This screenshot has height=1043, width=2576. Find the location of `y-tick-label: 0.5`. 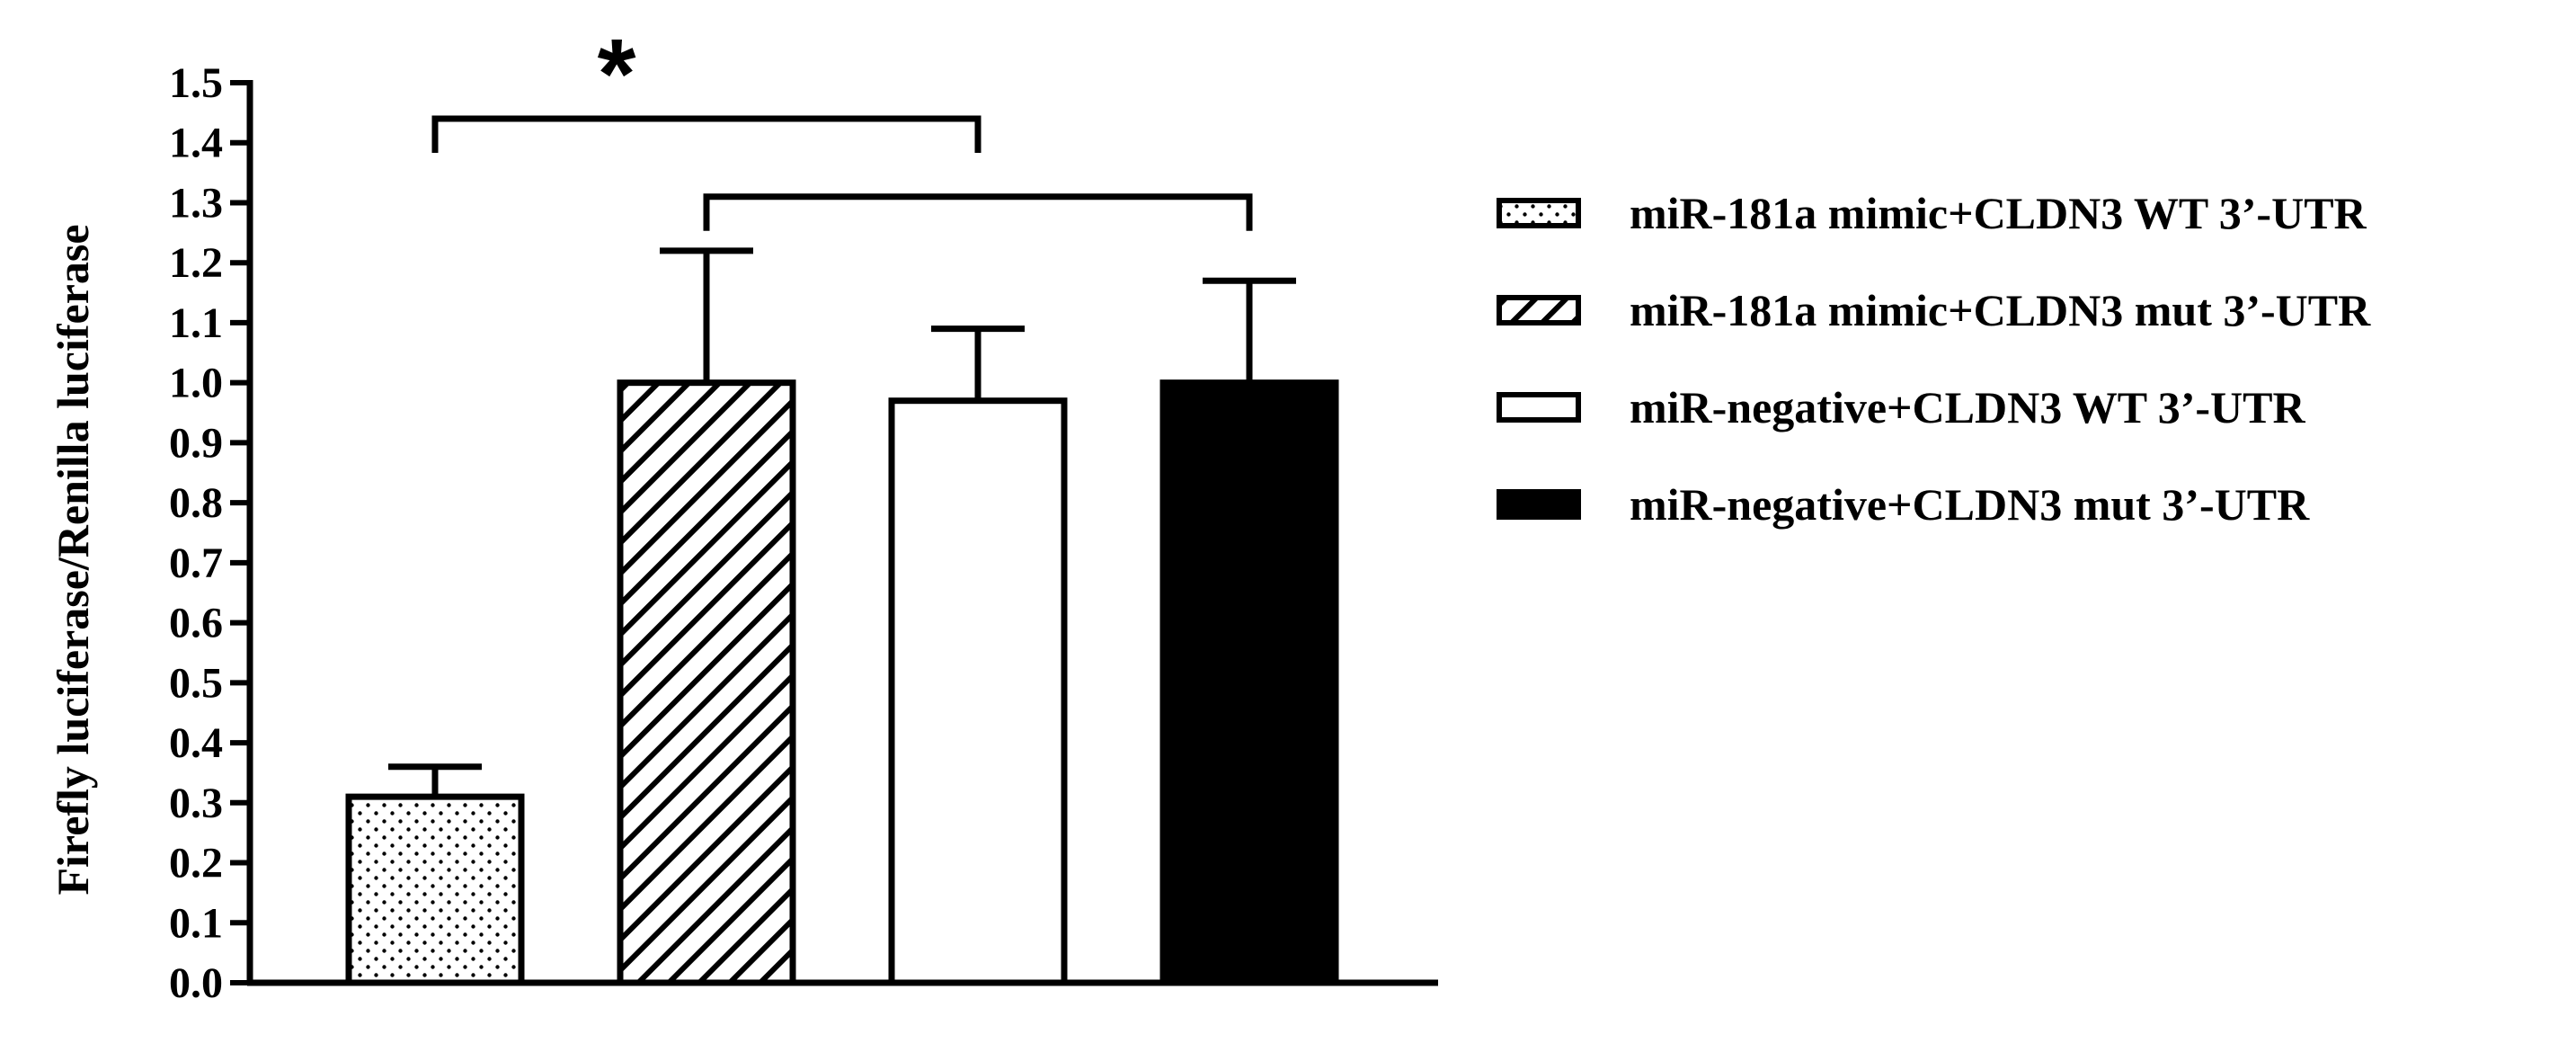

y-tick-label: 0.5 is located at coordinates (196, 683).